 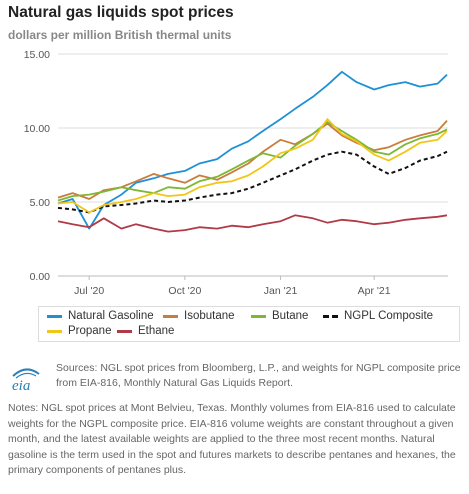 I want to click on y-tick-label: 5.00, so click(x=40, y=203).